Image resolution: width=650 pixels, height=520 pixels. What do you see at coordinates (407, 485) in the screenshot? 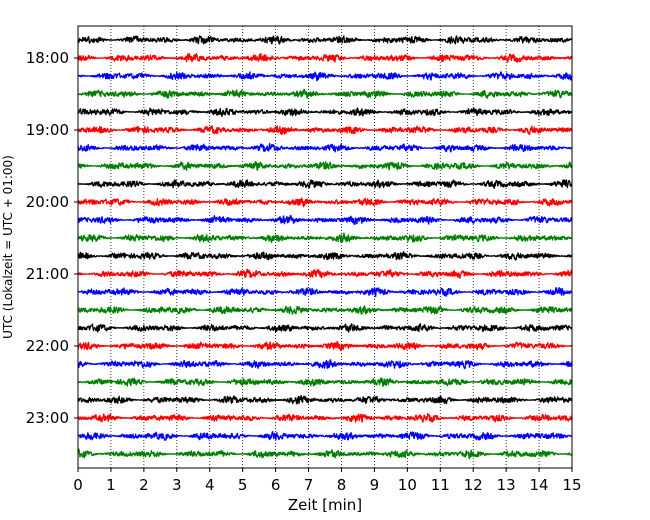
I see `x-tick-label: 10` at bounding box center [407, 485].